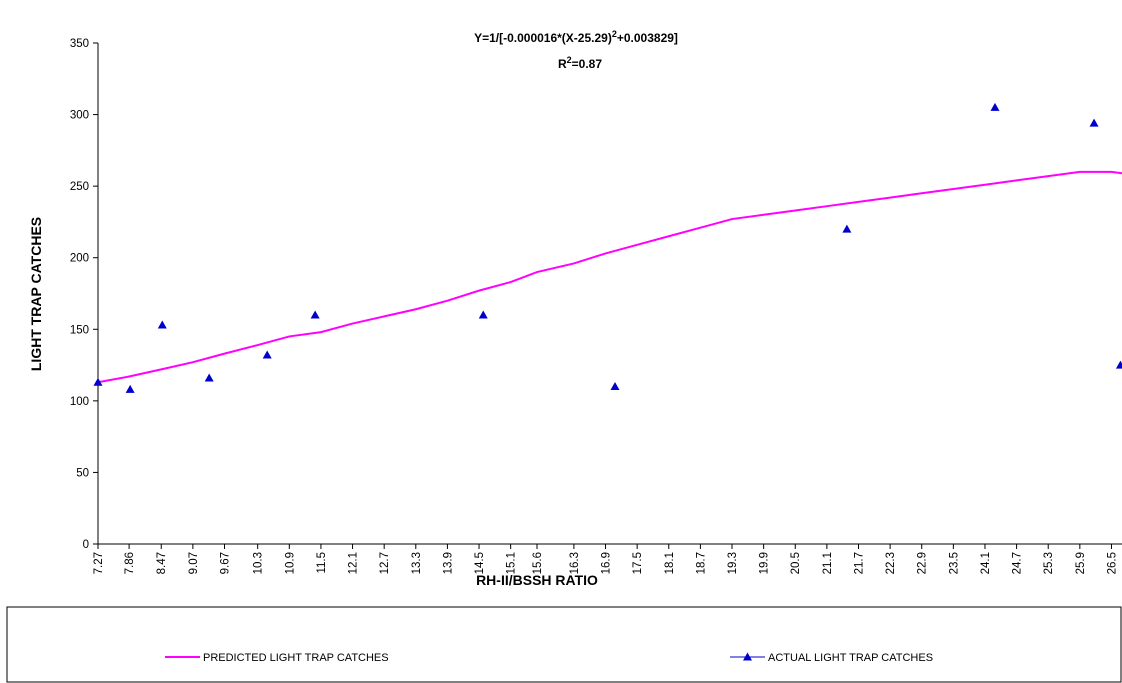  What do you see at coordinates (385, 563) in the screenshot?
I see `x-tick-label: 12.7` at bounding box center [385, 563].